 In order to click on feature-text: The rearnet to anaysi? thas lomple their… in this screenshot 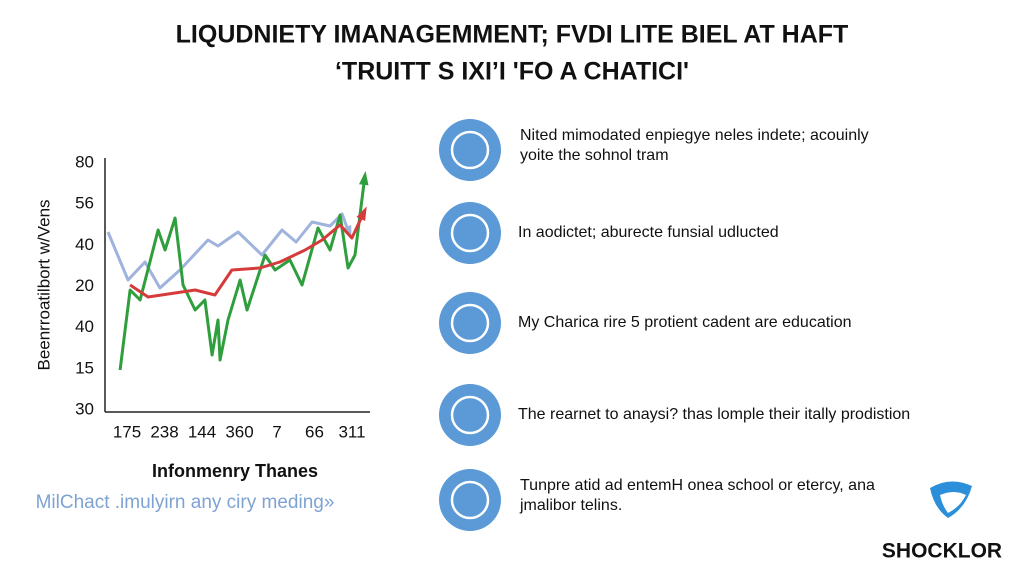, I will do `click(714, 414)`.